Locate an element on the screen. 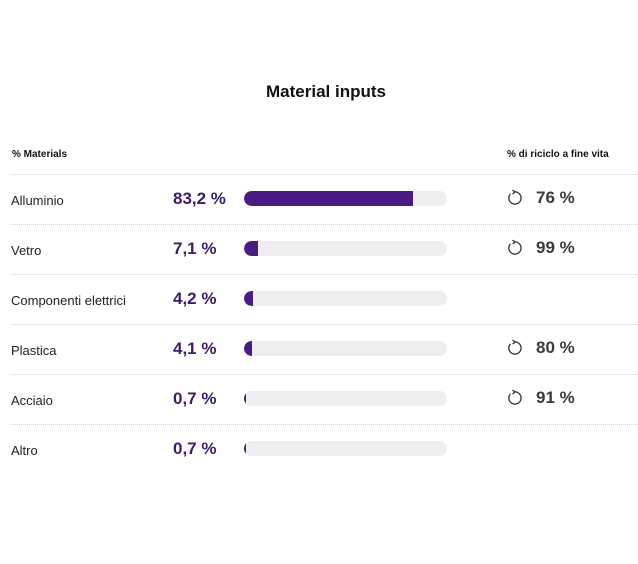  material-name: Altro is located at coordinates (24, 450).